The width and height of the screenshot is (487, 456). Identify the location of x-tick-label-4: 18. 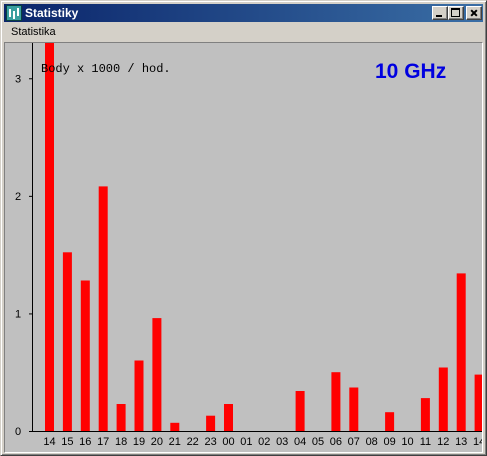
(121, 442).